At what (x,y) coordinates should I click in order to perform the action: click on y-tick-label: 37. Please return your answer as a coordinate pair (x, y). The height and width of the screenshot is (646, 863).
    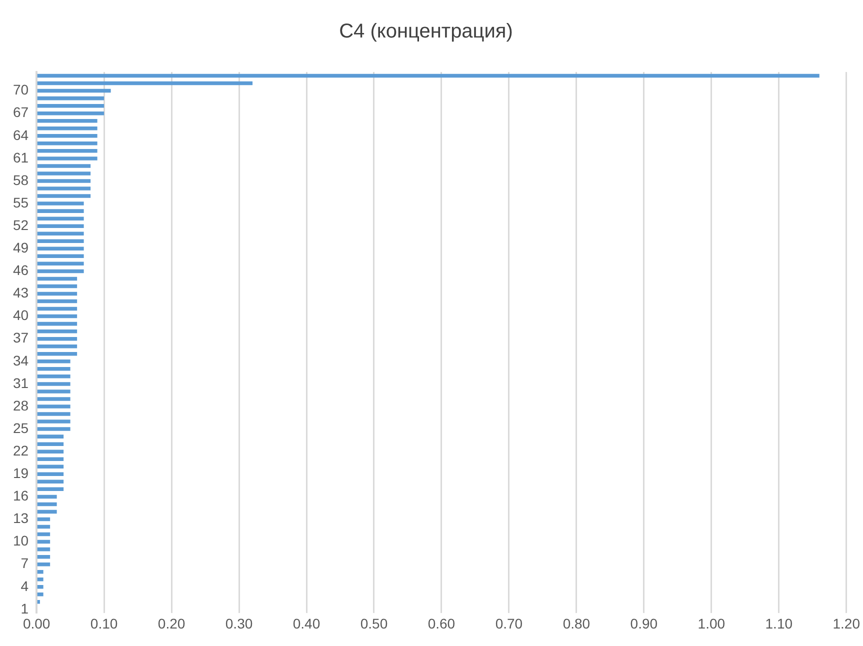
    Looking at the image, I should click on (20, 338).